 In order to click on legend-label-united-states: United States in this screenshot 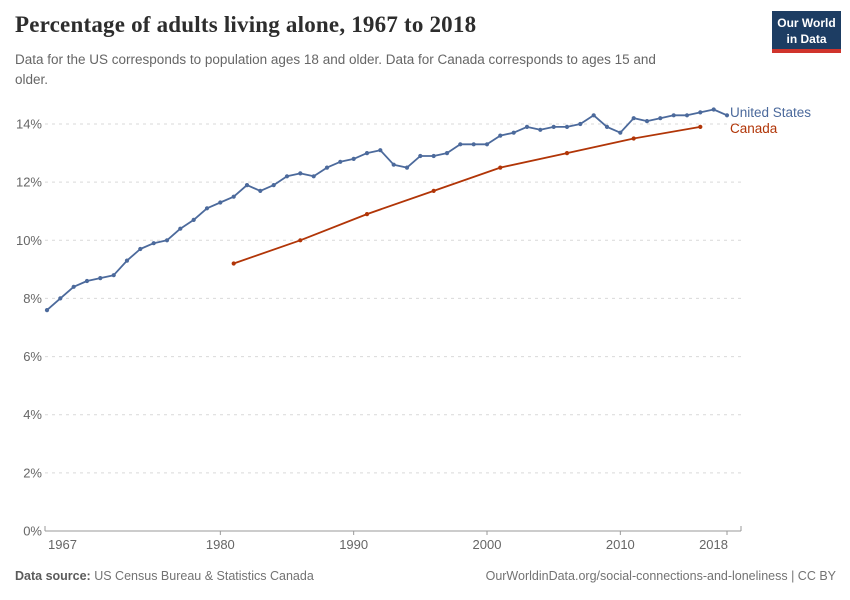, I will do `click(770, 112)`.